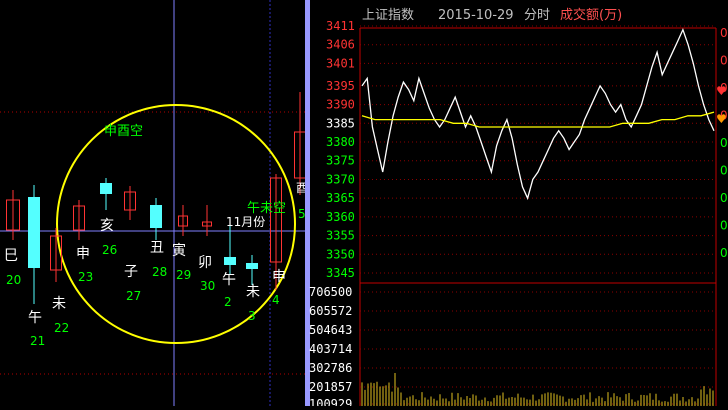 This screenshot has width=728, height=410. Describe the element at coordinates (340, 217) in the screenshot. I see `price-tick-label: 3360` at that location.